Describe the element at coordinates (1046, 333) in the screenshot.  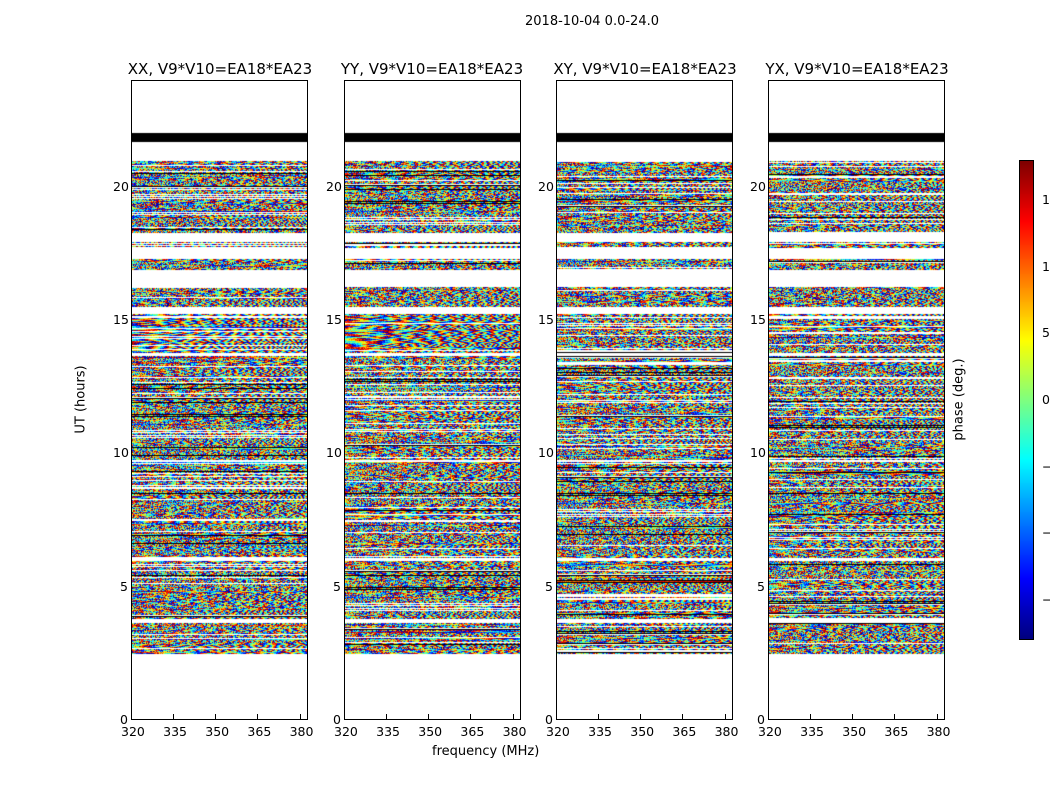
I see `colorbar-tick-label: 50` at that location.